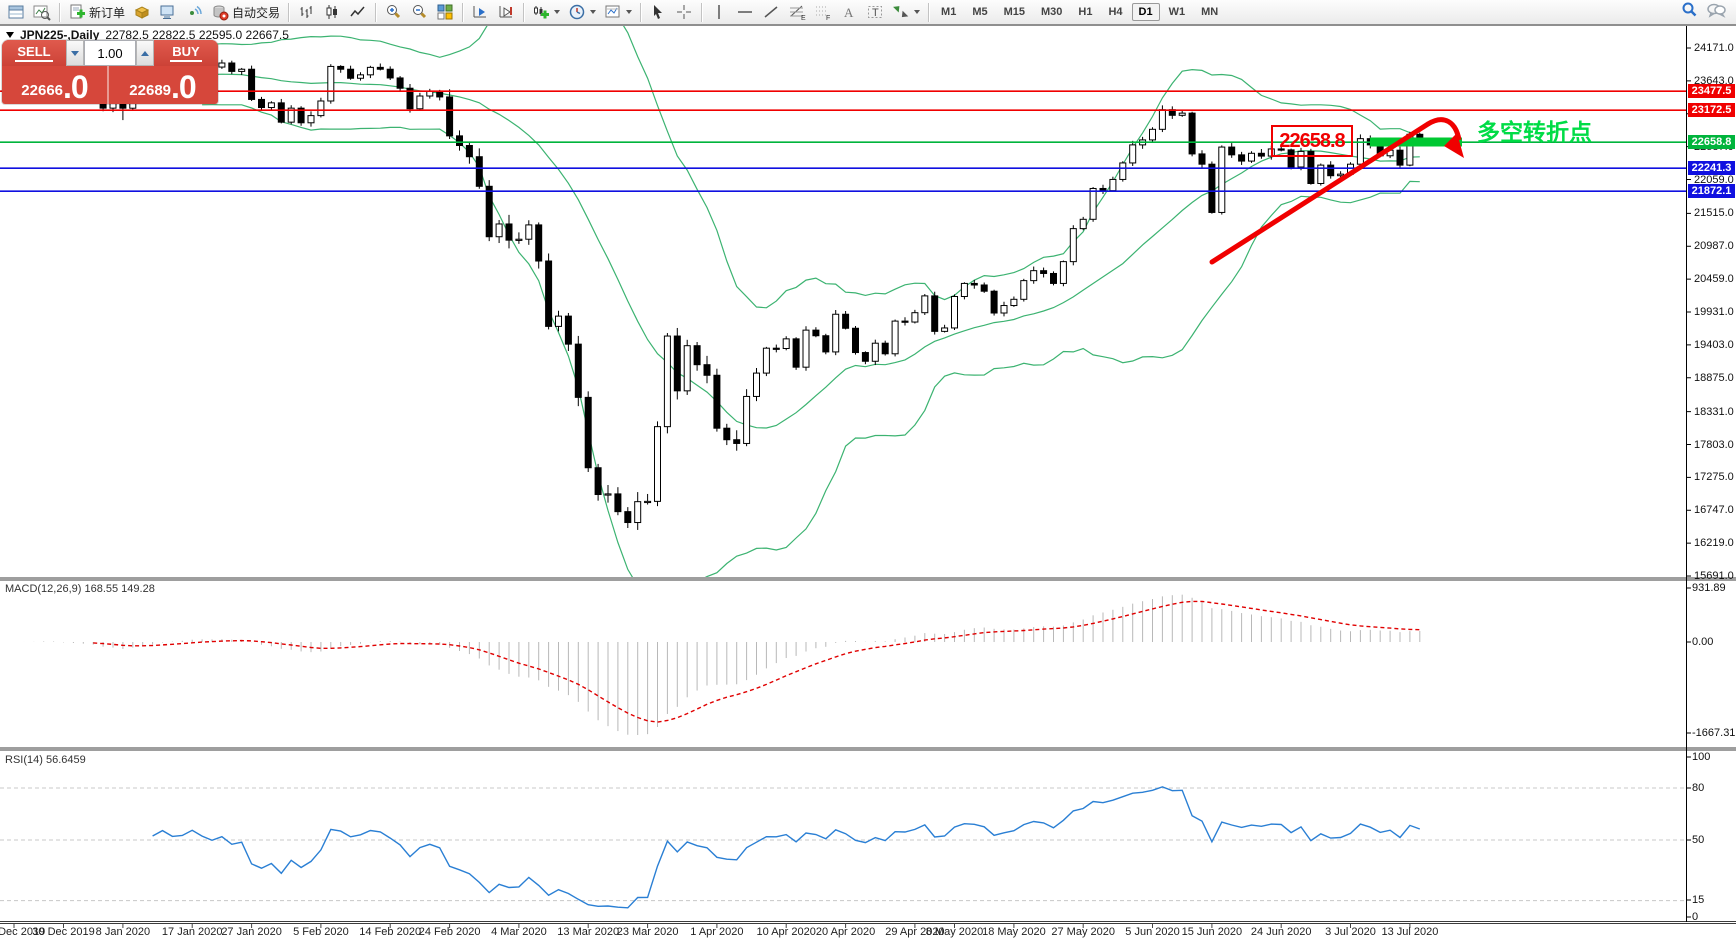  I want to click on grid-tool-icon: F, so click(823, 12).